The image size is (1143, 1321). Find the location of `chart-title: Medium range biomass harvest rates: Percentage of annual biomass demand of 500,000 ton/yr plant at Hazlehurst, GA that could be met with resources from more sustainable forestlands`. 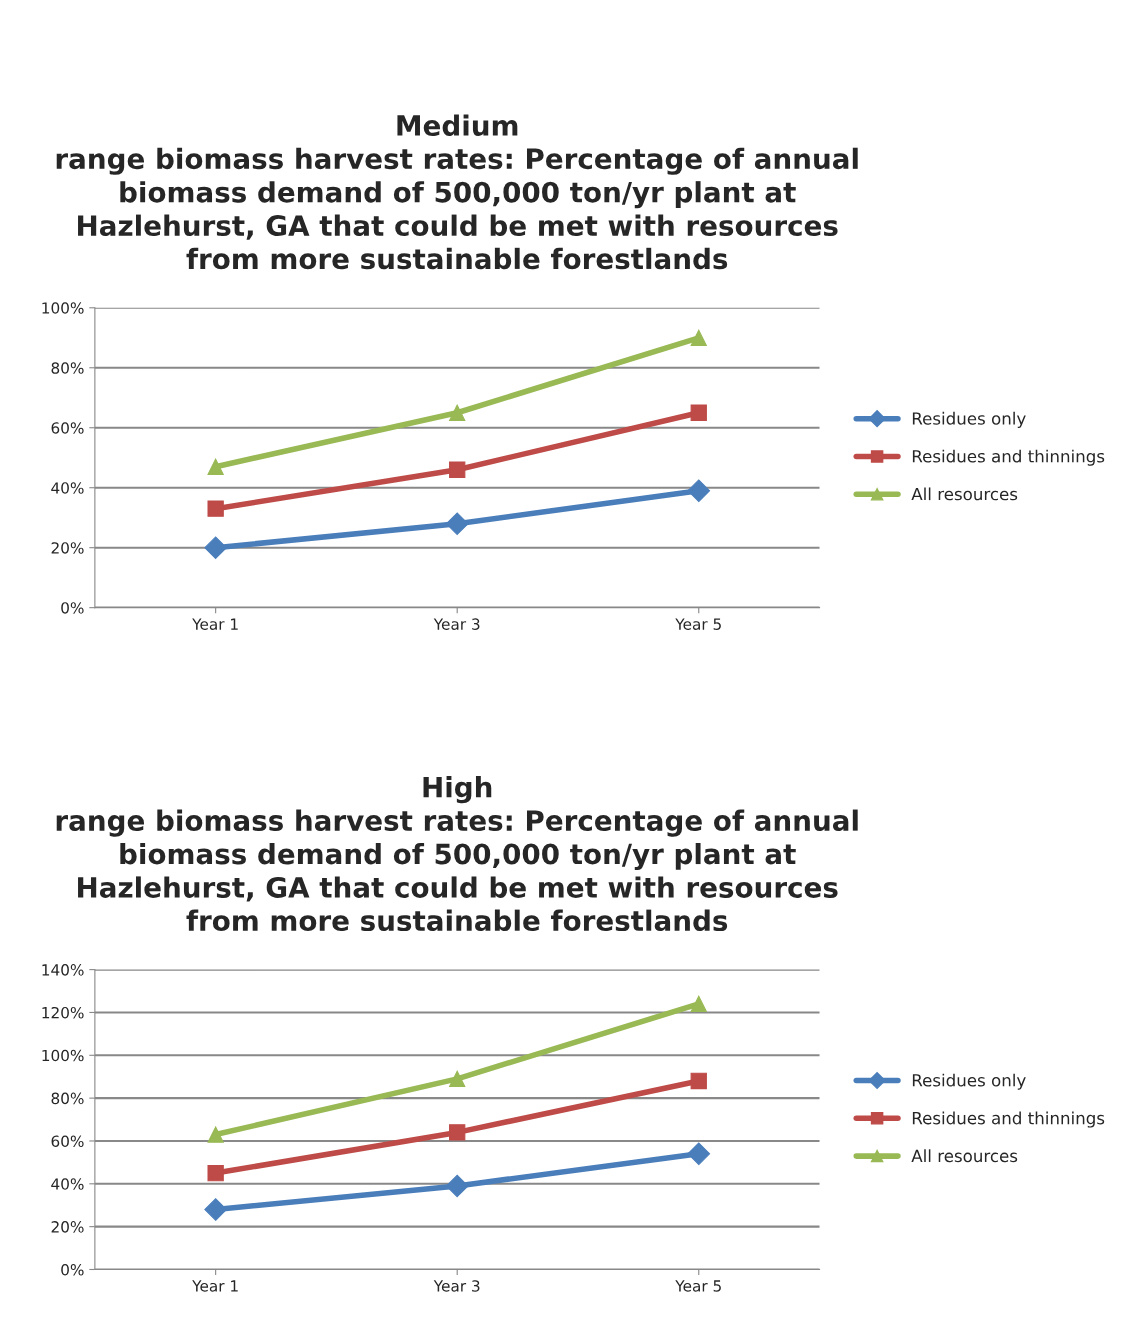

chart-title: Medium range biomass harvest rates: Percentage of annual biomass demand of 500,000 ton/yr plant at Hazlehurst, GA that could be met with resources from more sustainable forestlands is located at coordinates (457, 192).